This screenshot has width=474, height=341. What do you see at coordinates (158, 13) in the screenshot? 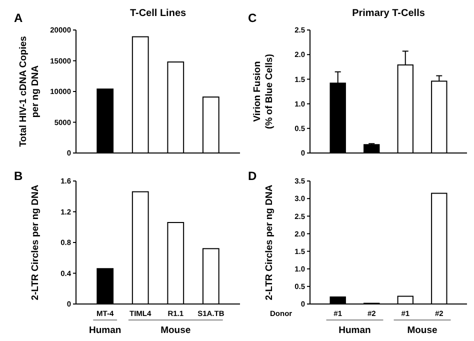
I see `chart-title: T-Cell Lines` at bounding box center [158, 13].